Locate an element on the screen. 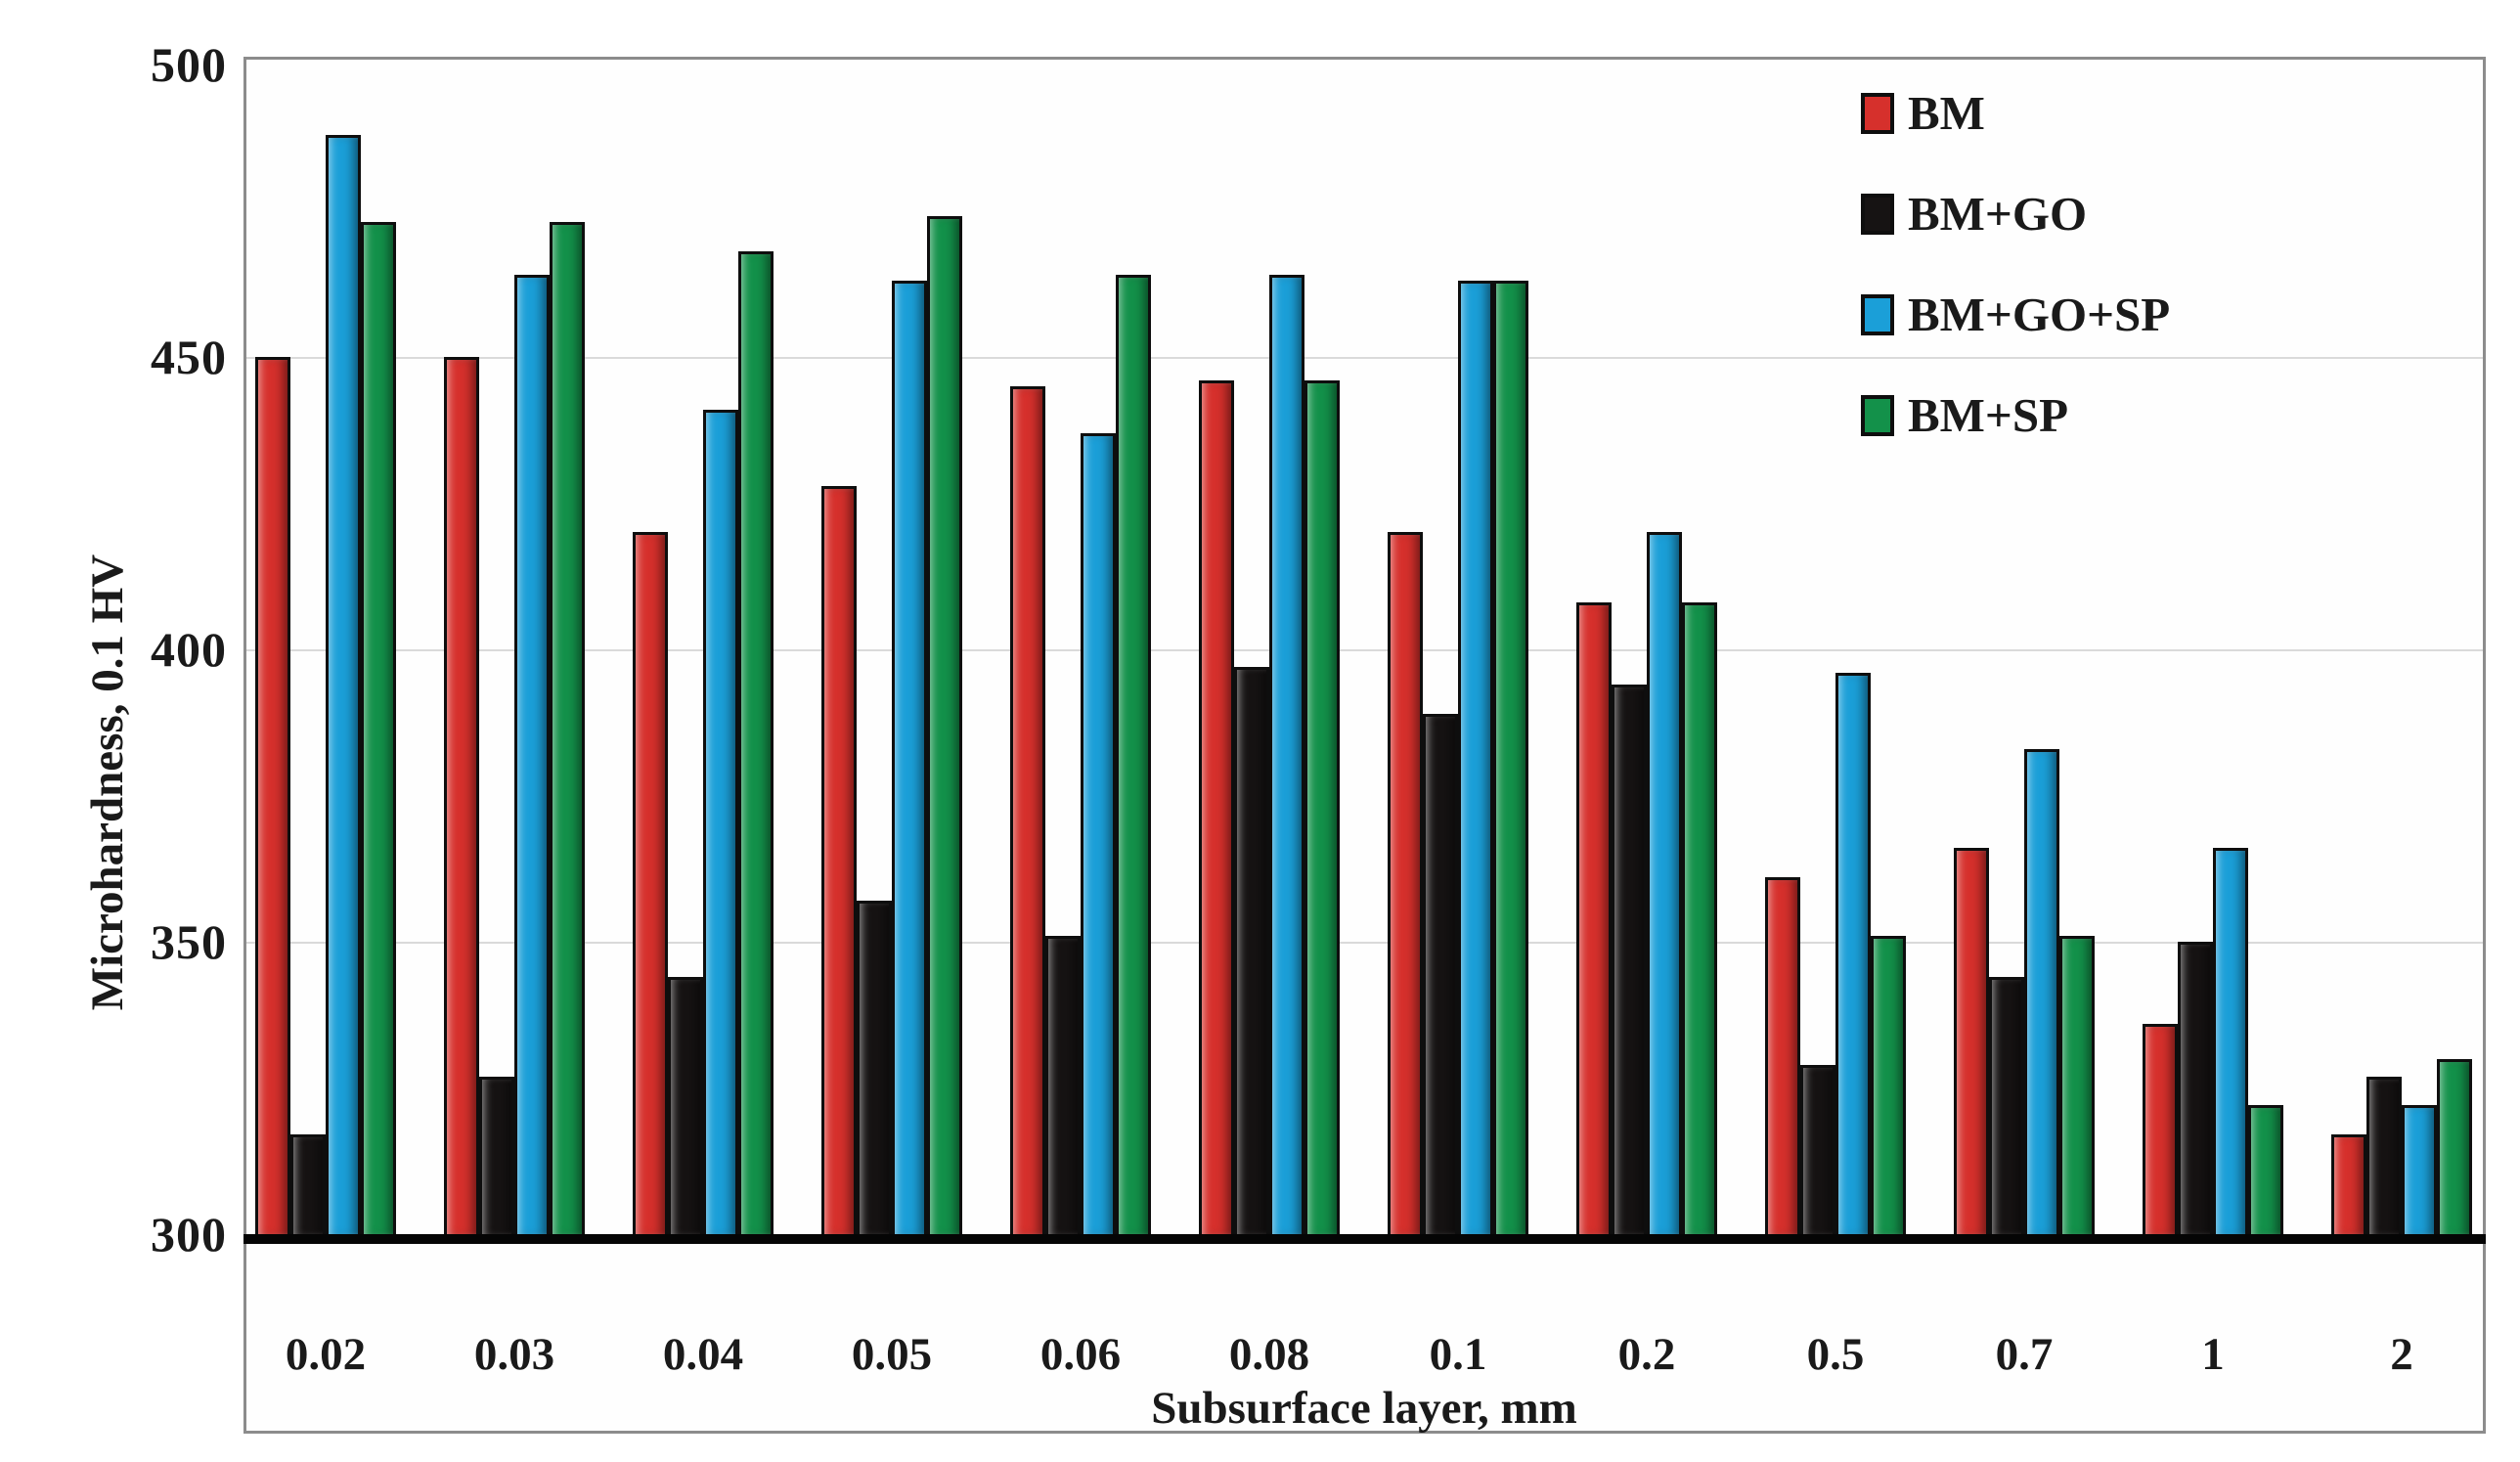 The height and width of the screenshot is (1462, 2520). bar-BM+GO+SP-0.02 is located at coordinates (343, 684).